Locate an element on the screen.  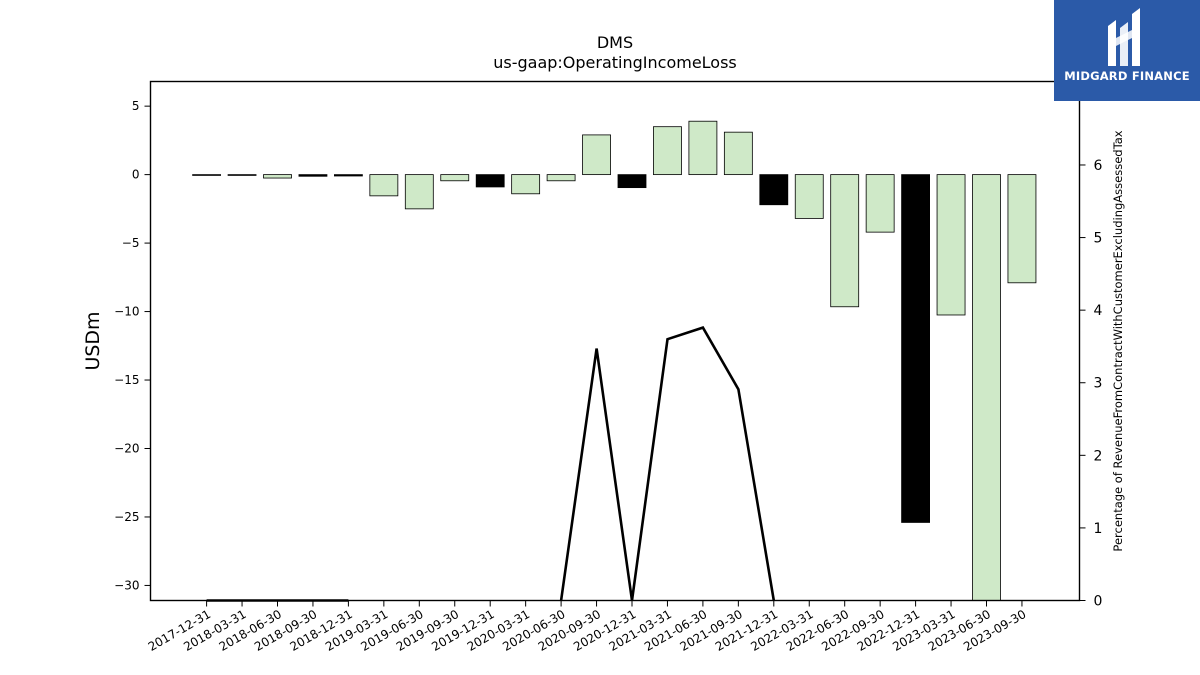
y-axis-label: USDm is located at coordinates (93, 340).